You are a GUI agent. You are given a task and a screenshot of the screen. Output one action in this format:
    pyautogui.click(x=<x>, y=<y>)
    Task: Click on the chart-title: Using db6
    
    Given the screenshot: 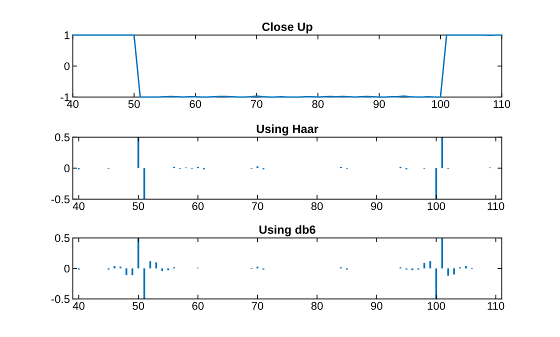 What is the action you would take?
    pyautogui.click(x=287, y=230)
    